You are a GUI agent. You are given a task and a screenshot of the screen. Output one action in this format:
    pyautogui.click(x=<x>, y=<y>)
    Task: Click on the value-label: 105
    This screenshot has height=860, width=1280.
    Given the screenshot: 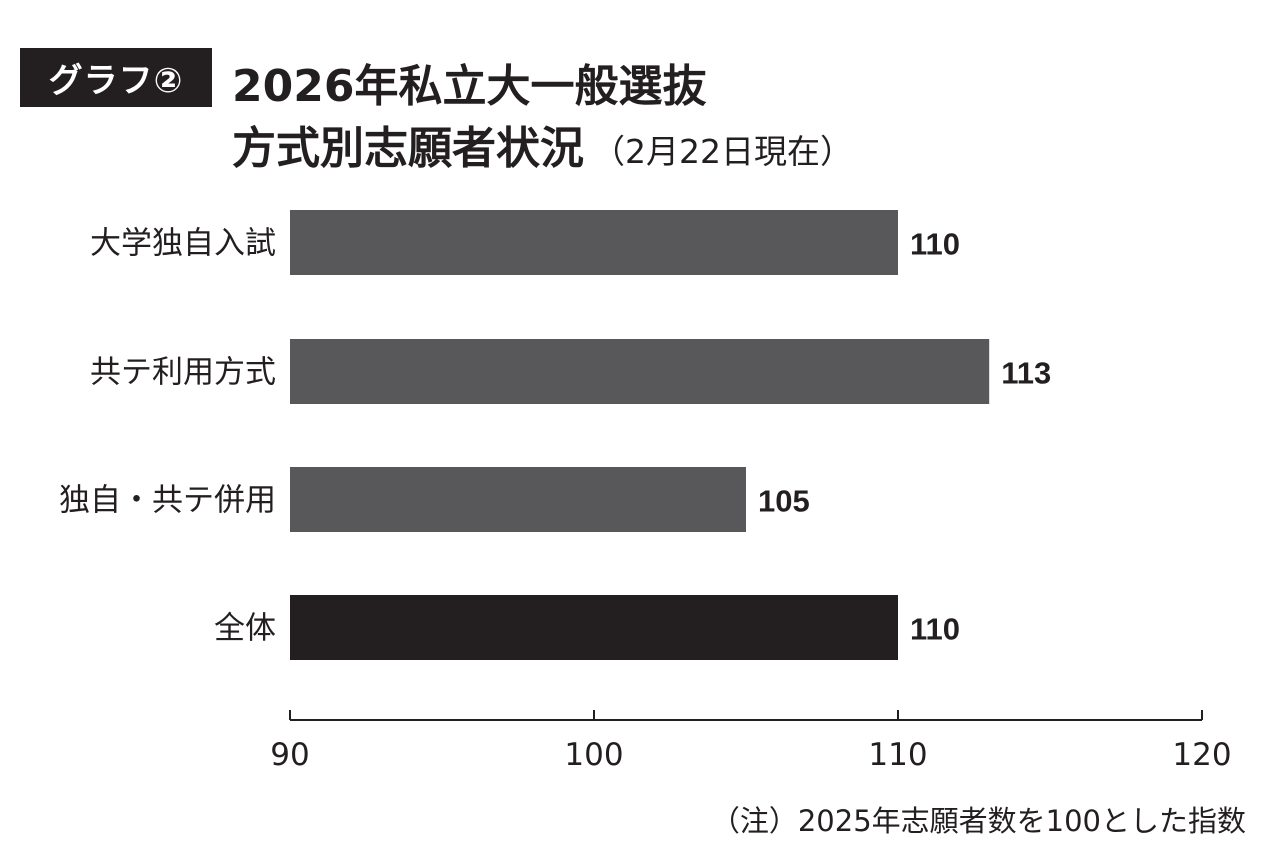 What is the action you would take?
    pyautogui.click(x=784, y=501)
    